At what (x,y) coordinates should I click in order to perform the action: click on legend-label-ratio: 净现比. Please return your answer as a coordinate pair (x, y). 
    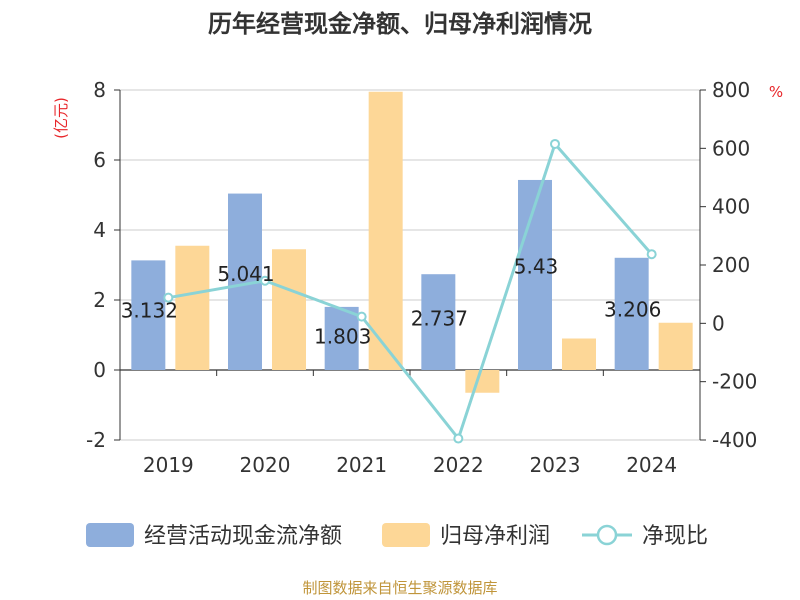
    Looking at the image, I should click on (675, 536).